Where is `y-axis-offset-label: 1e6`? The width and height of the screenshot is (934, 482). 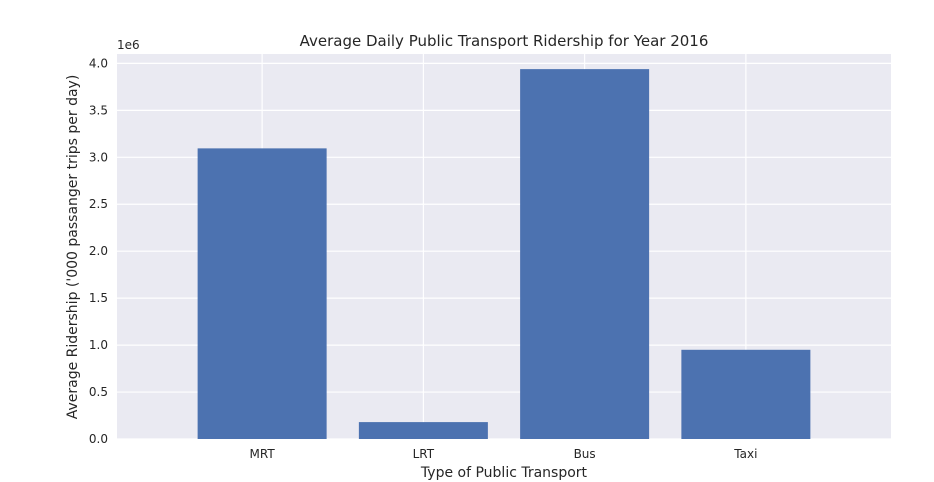
y-axis-offset-label: 1e6 is located at coordinates (128, 45).